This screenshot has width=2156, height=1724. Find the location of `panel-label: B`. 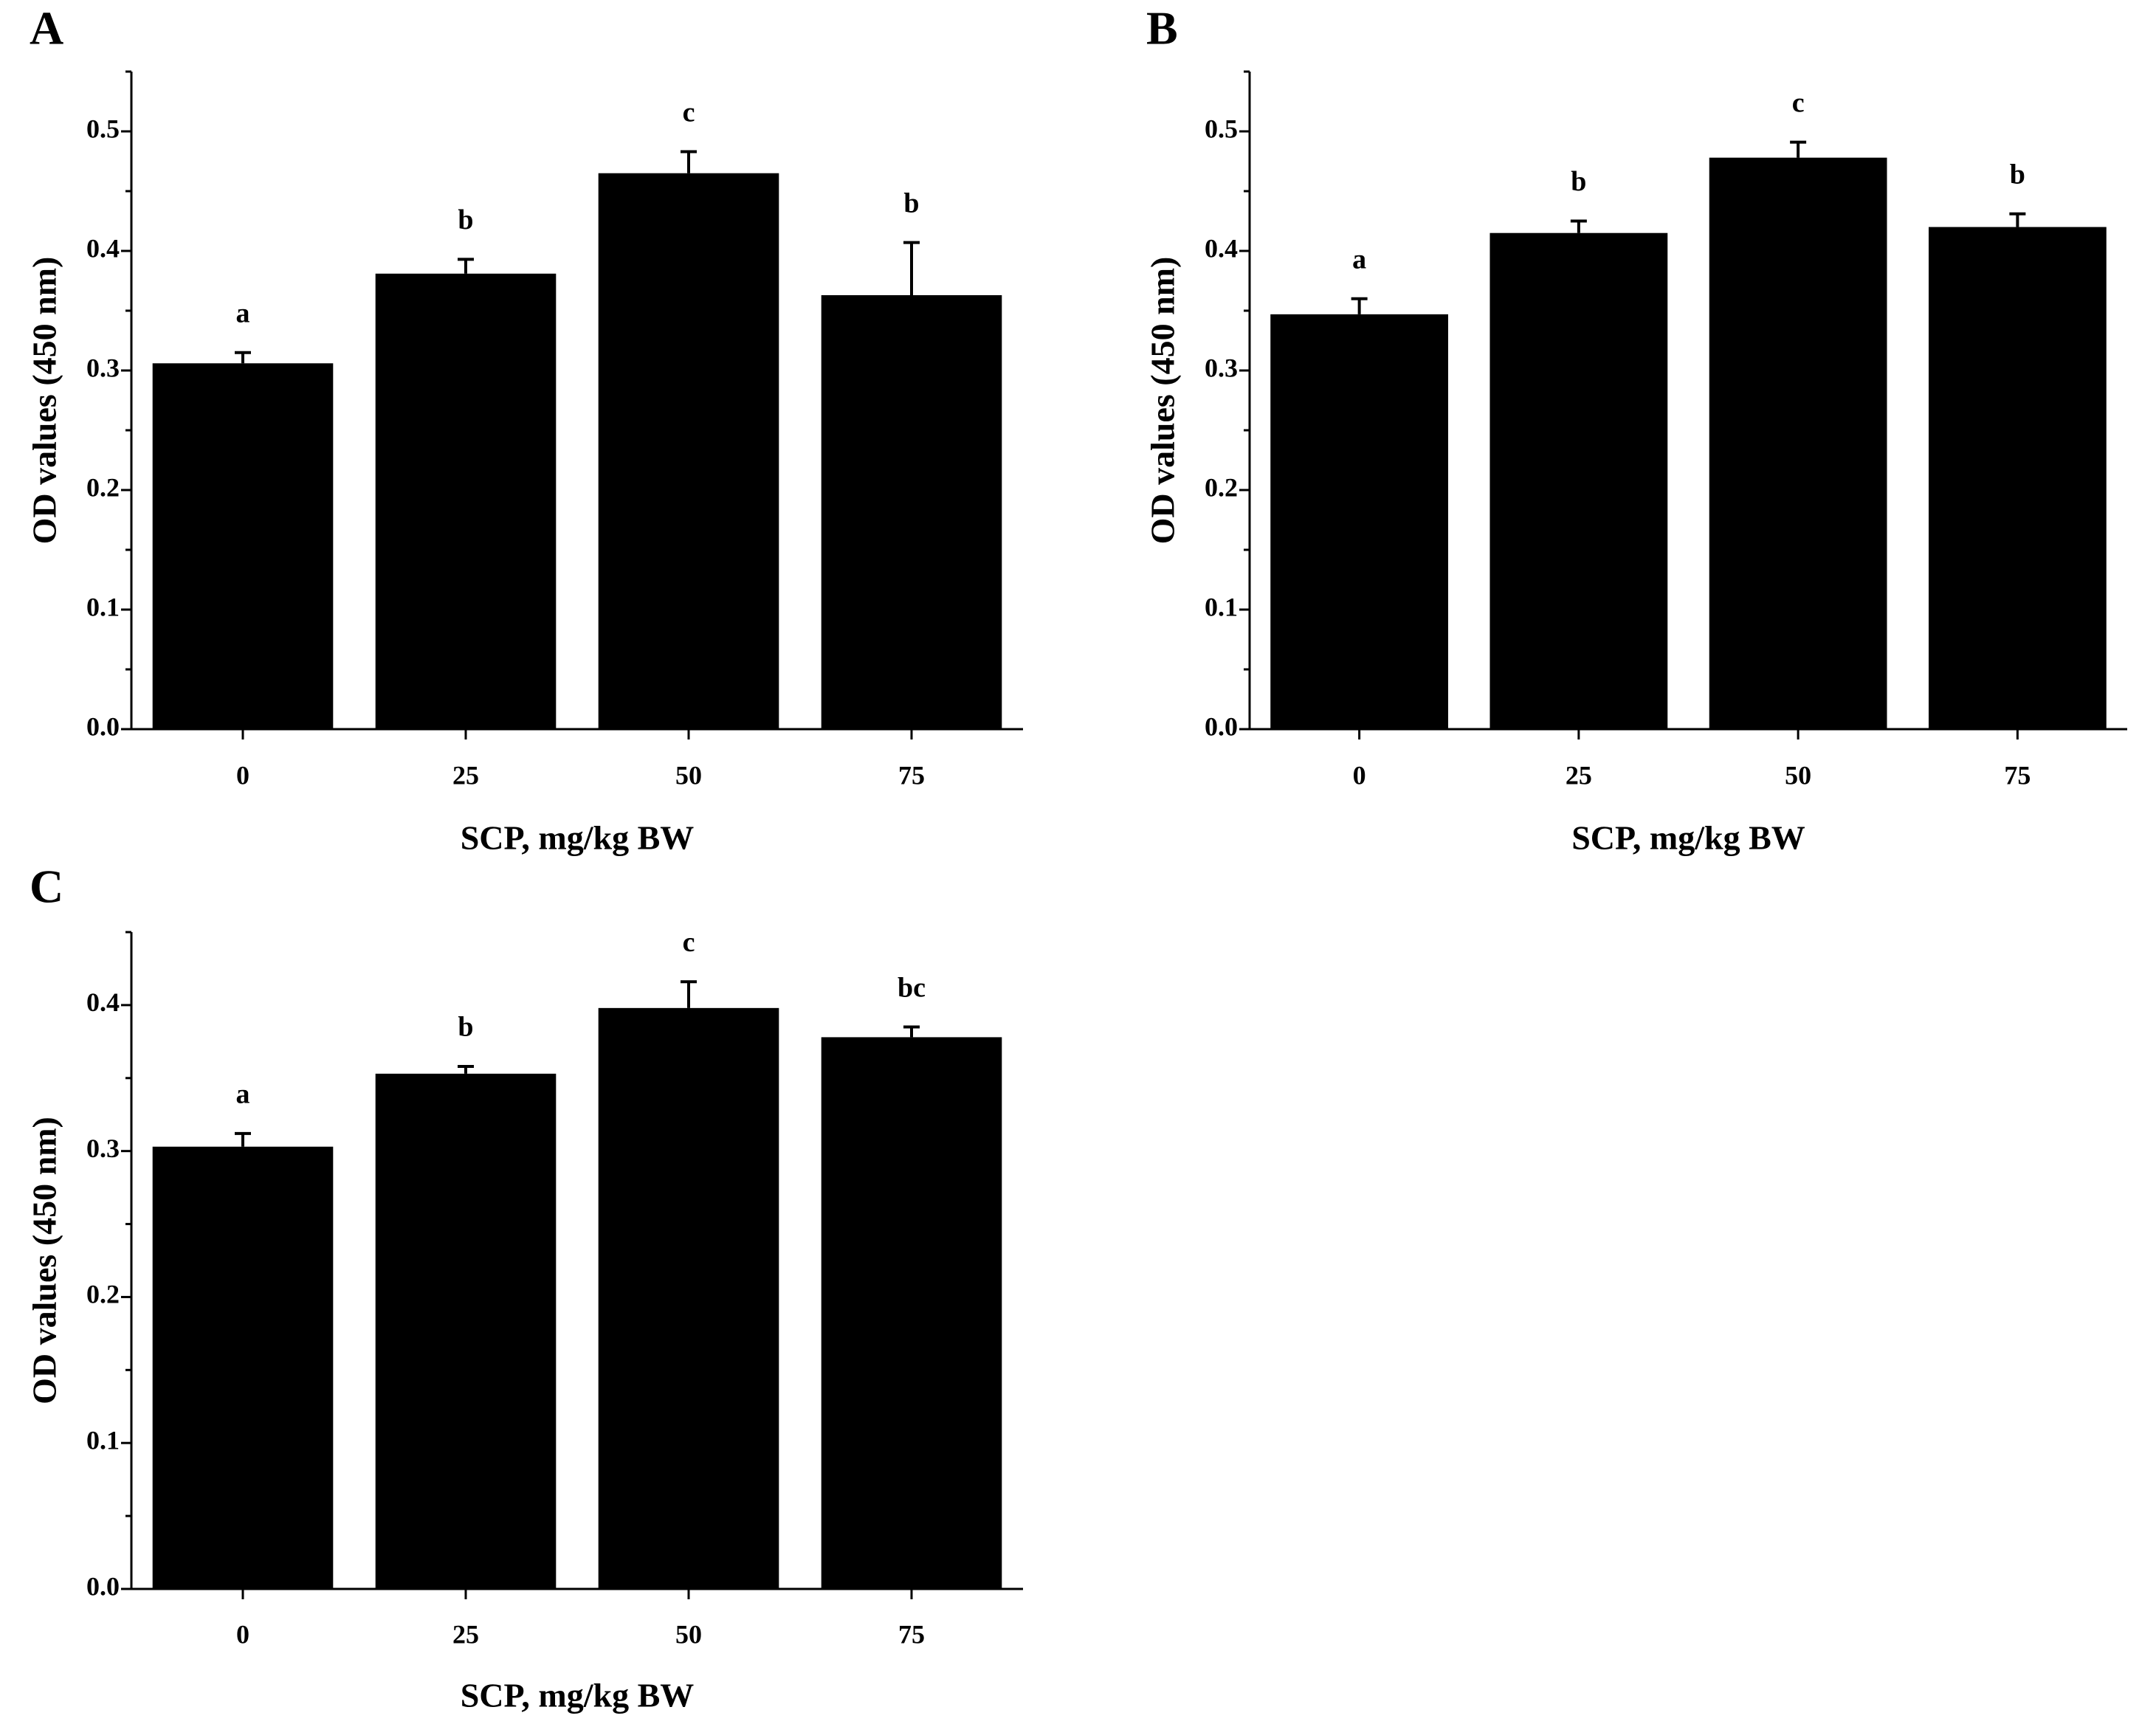

panel-label: B is located at coordinates (1162, 28).